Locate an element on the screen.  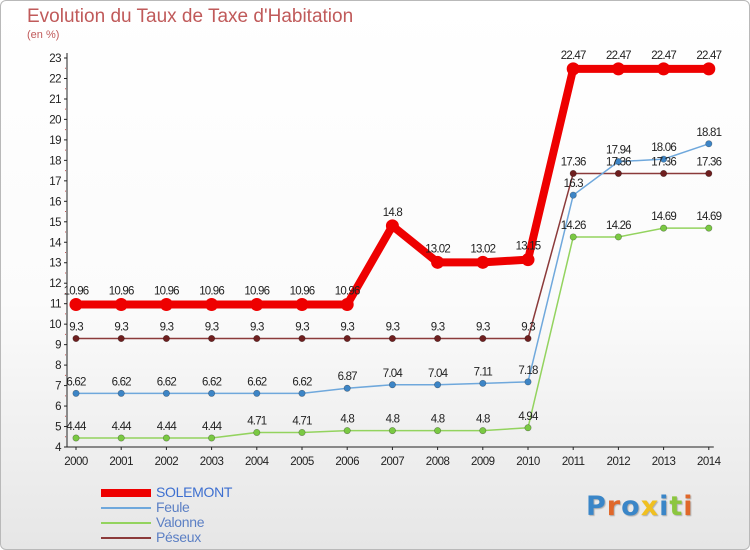
data-label-solemont: 13.02 is located at coordinates (482, 249).